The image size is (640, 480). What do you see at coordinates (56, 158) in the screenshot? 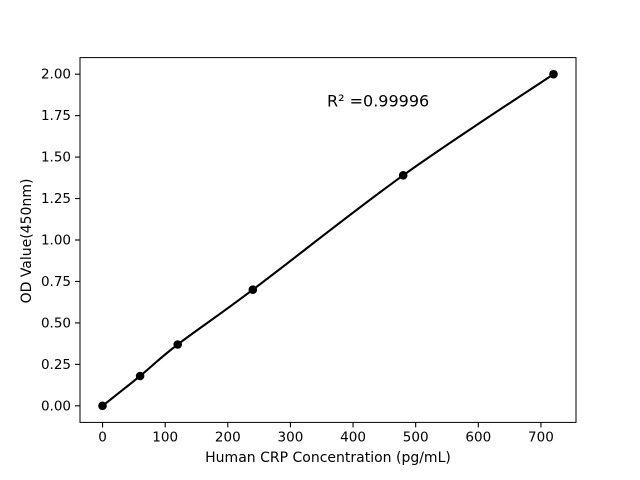
I see `y-tick-label: 1.50` at bounding box center [56, 158].